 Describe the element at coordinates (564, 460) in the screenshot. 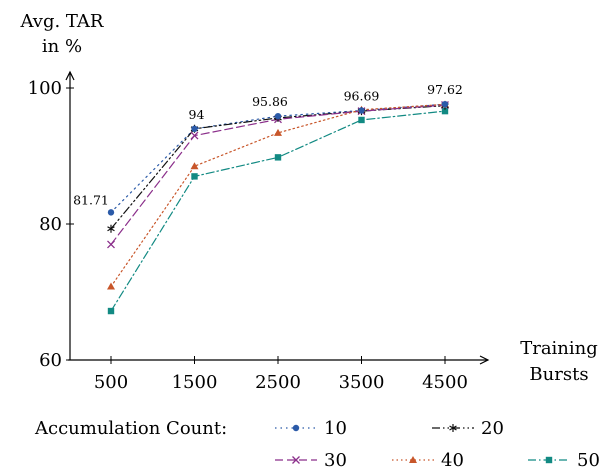

I see `legend-entry-50: 50` at that location.